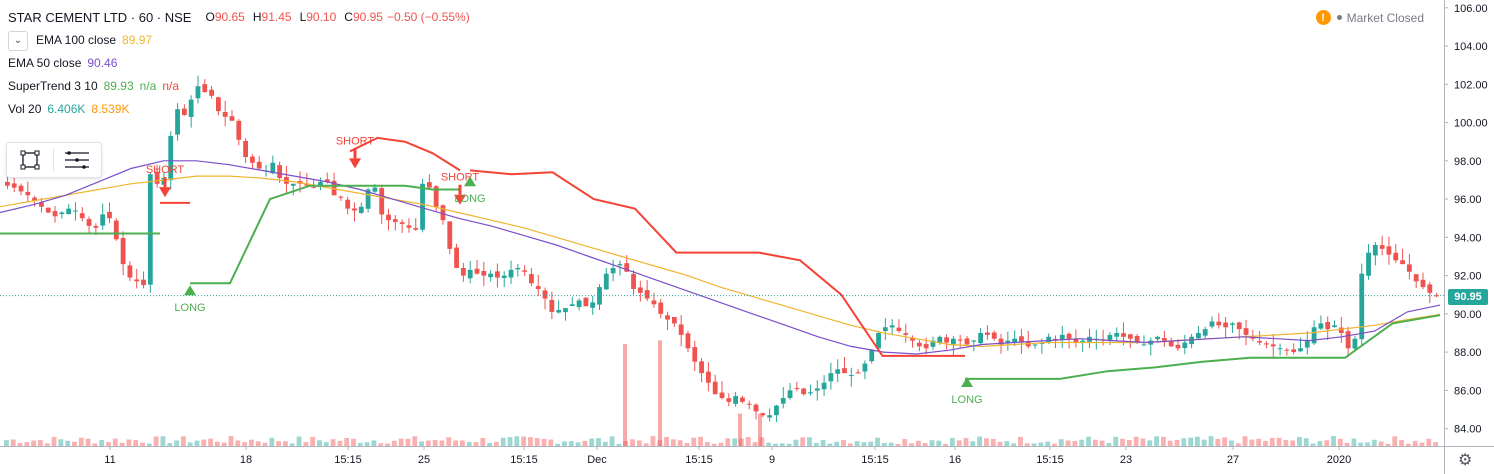 The height and width of the screenshot is (474, 1494). Describe the element at coordinates (760, 429) in the screenshot. I see `volume-spike-bar` at that location.